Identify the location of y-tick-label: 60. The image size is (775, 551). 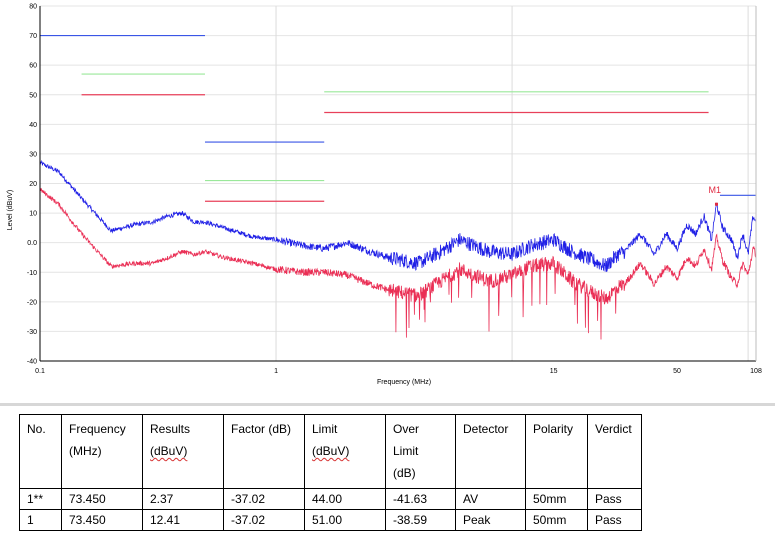
(33, 66).